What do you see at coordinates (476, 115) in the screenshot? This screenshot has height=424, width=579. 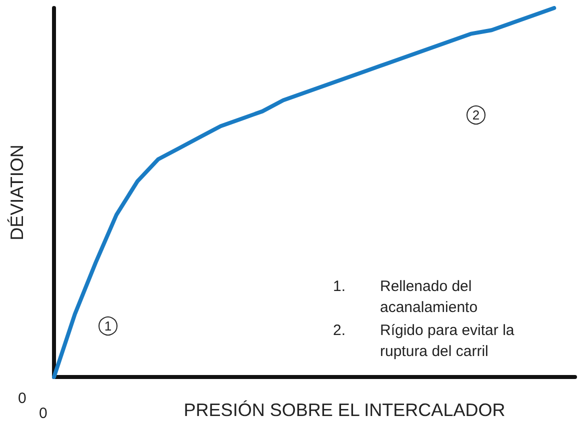 I see `annotation: 2` at bounding box center [476, 115].